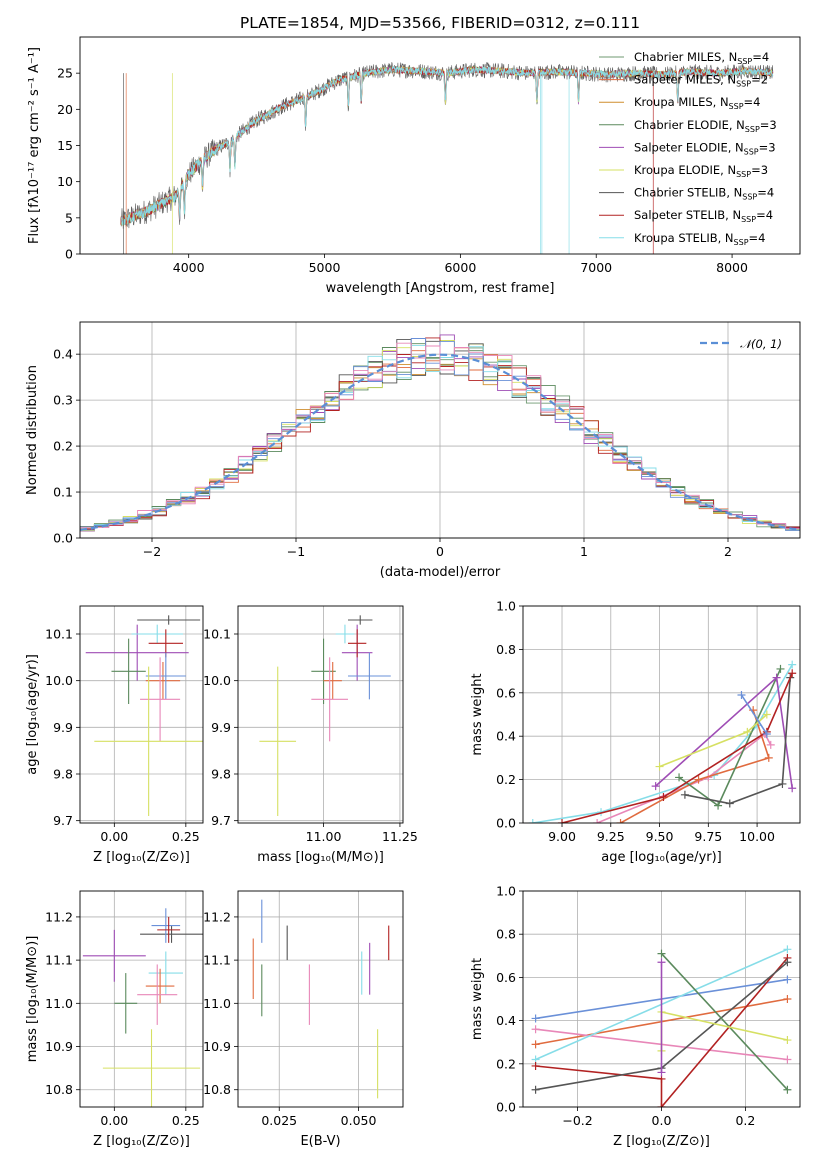  What do you see at coordinates (189, 267) in the screenshot?
I see `x-tick-label: 4000` at bounding box center [189, 267].